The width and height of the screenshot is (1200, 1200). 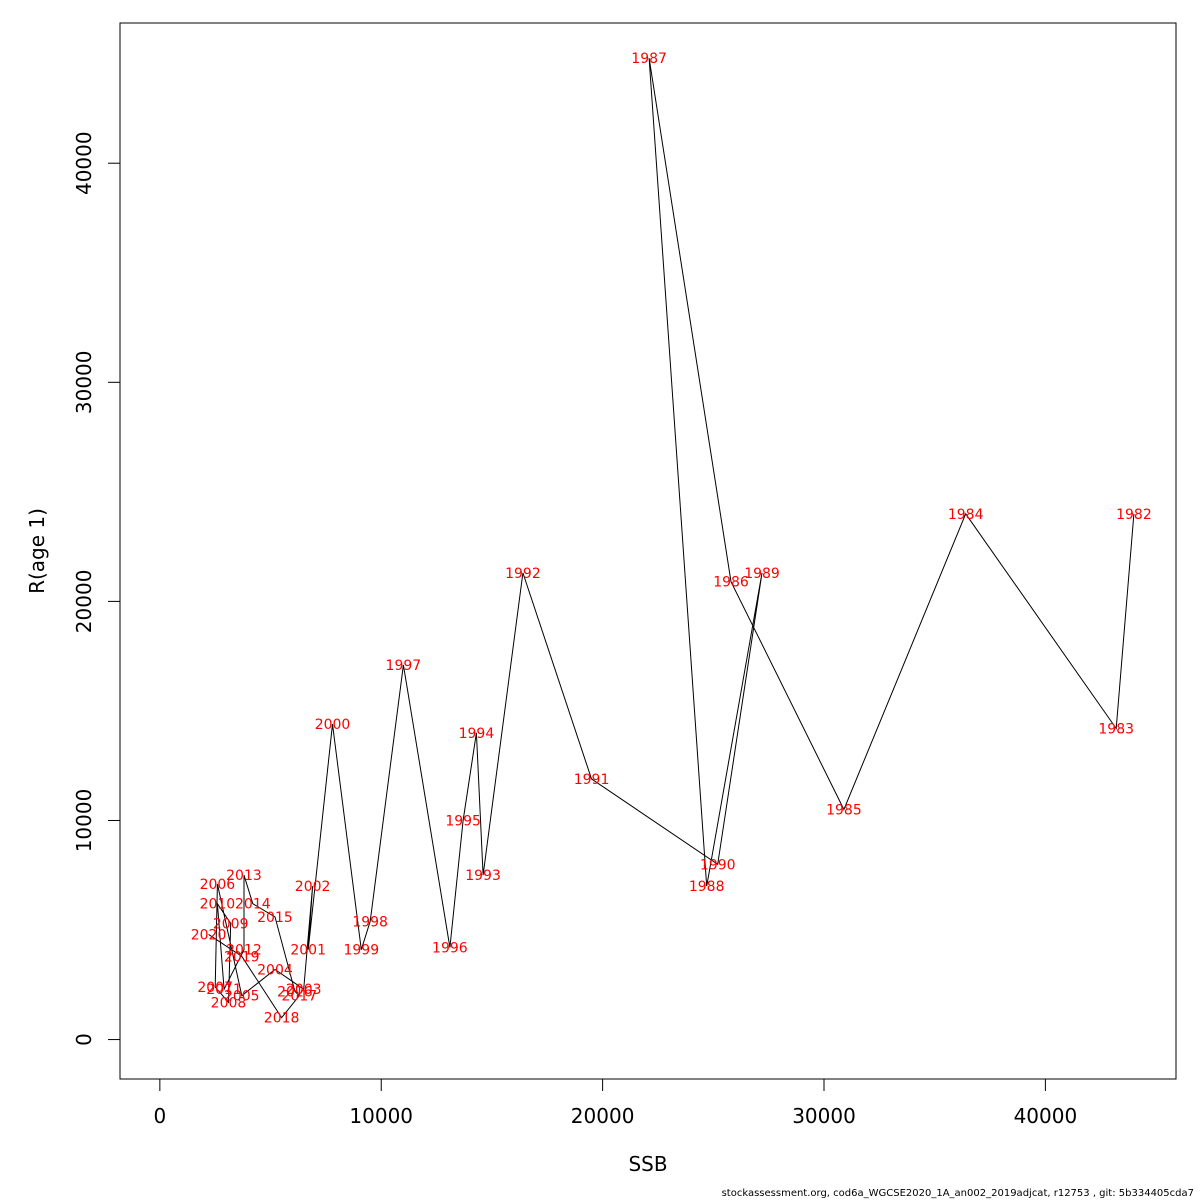 What do you see at coordinates (215, 988) in the screenshot?
I see `year-label: 2007` at bounding box center [215, 988].